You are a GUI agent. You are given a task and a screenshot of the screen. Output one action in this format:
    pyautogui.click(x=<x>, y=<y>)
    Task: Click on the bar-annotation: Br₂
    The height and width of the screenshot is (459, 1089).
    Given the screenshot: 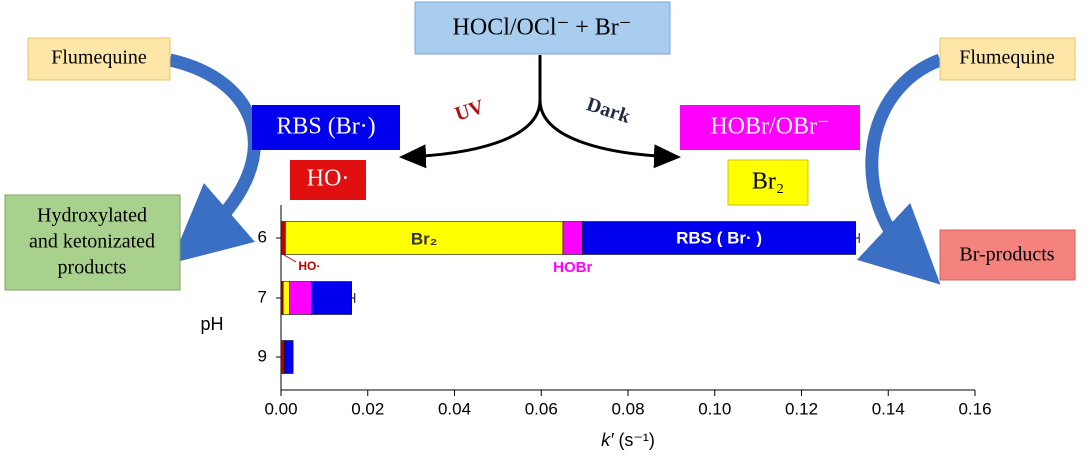 What is the action you would take?
    pyautogui.click(x=424, y=238)
    